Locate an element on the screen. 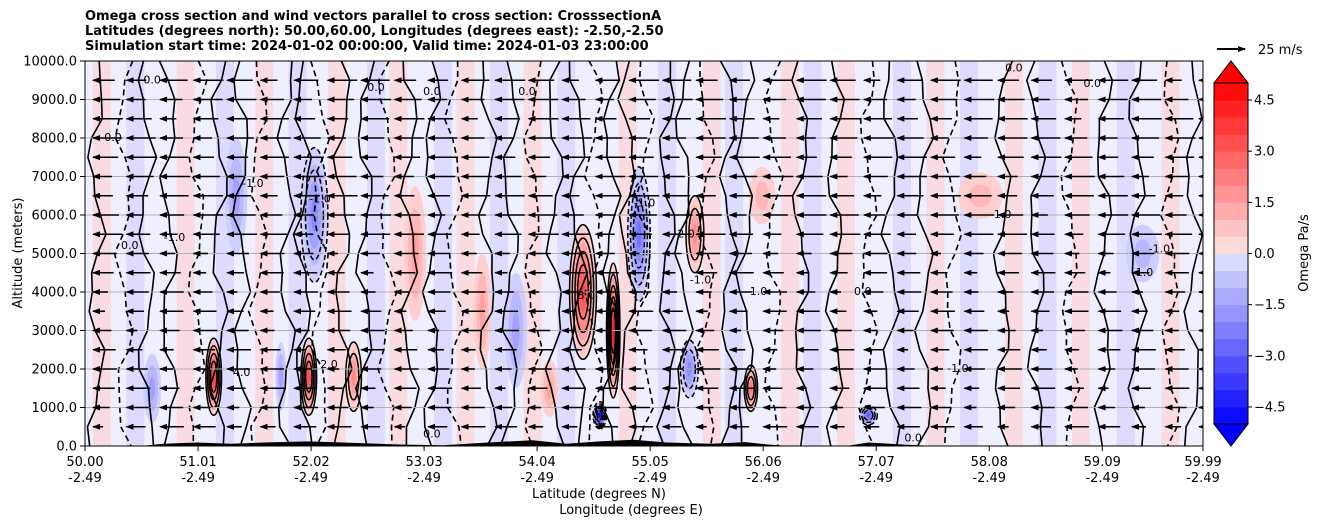 The height and width of the screenshot is (526, 1320). contour-label: 1.0 is located at coordinates (1003, 214).